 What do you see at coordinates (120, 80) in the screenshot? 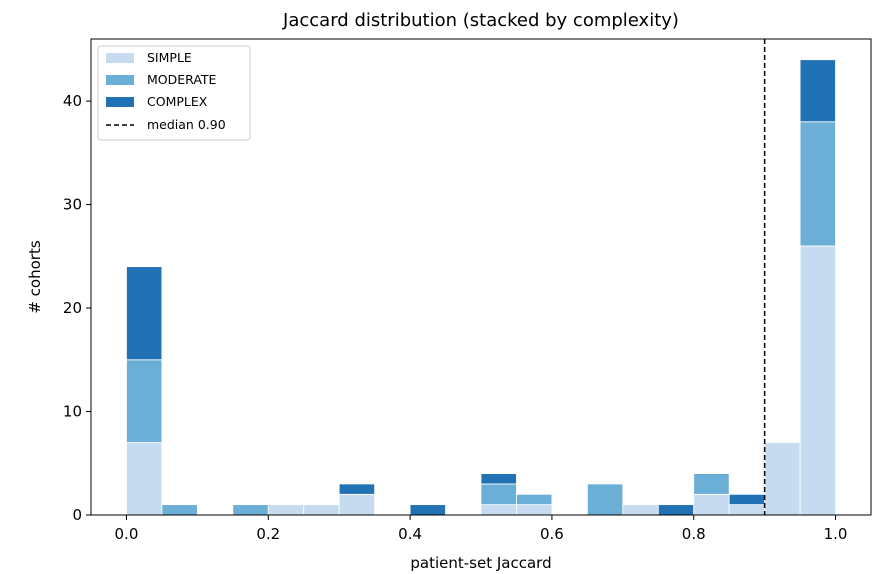
I see `legend-swatch-moderate` at bounding box center [120, 80].